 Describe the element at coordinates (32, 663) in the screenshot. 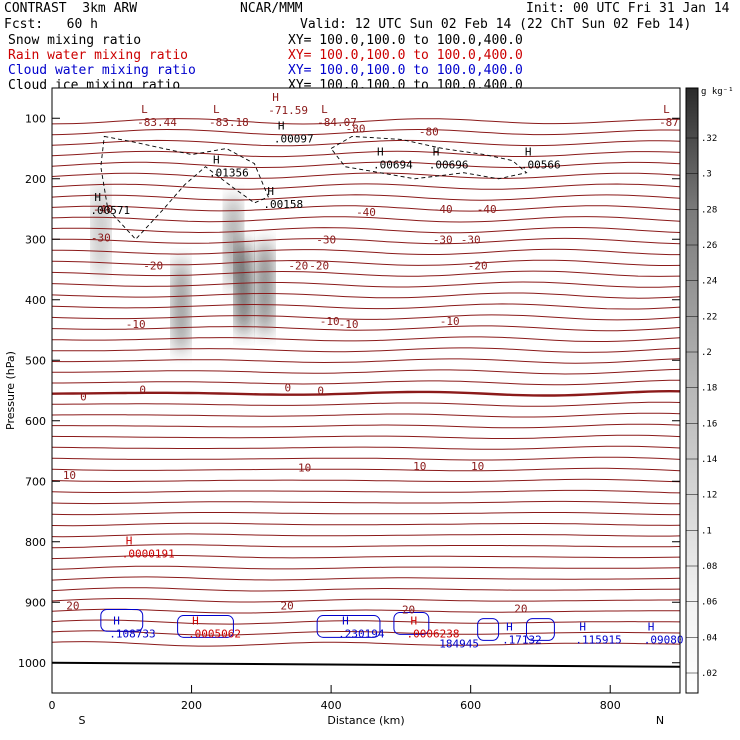

I see `y-tick-label: 1000` at that location.